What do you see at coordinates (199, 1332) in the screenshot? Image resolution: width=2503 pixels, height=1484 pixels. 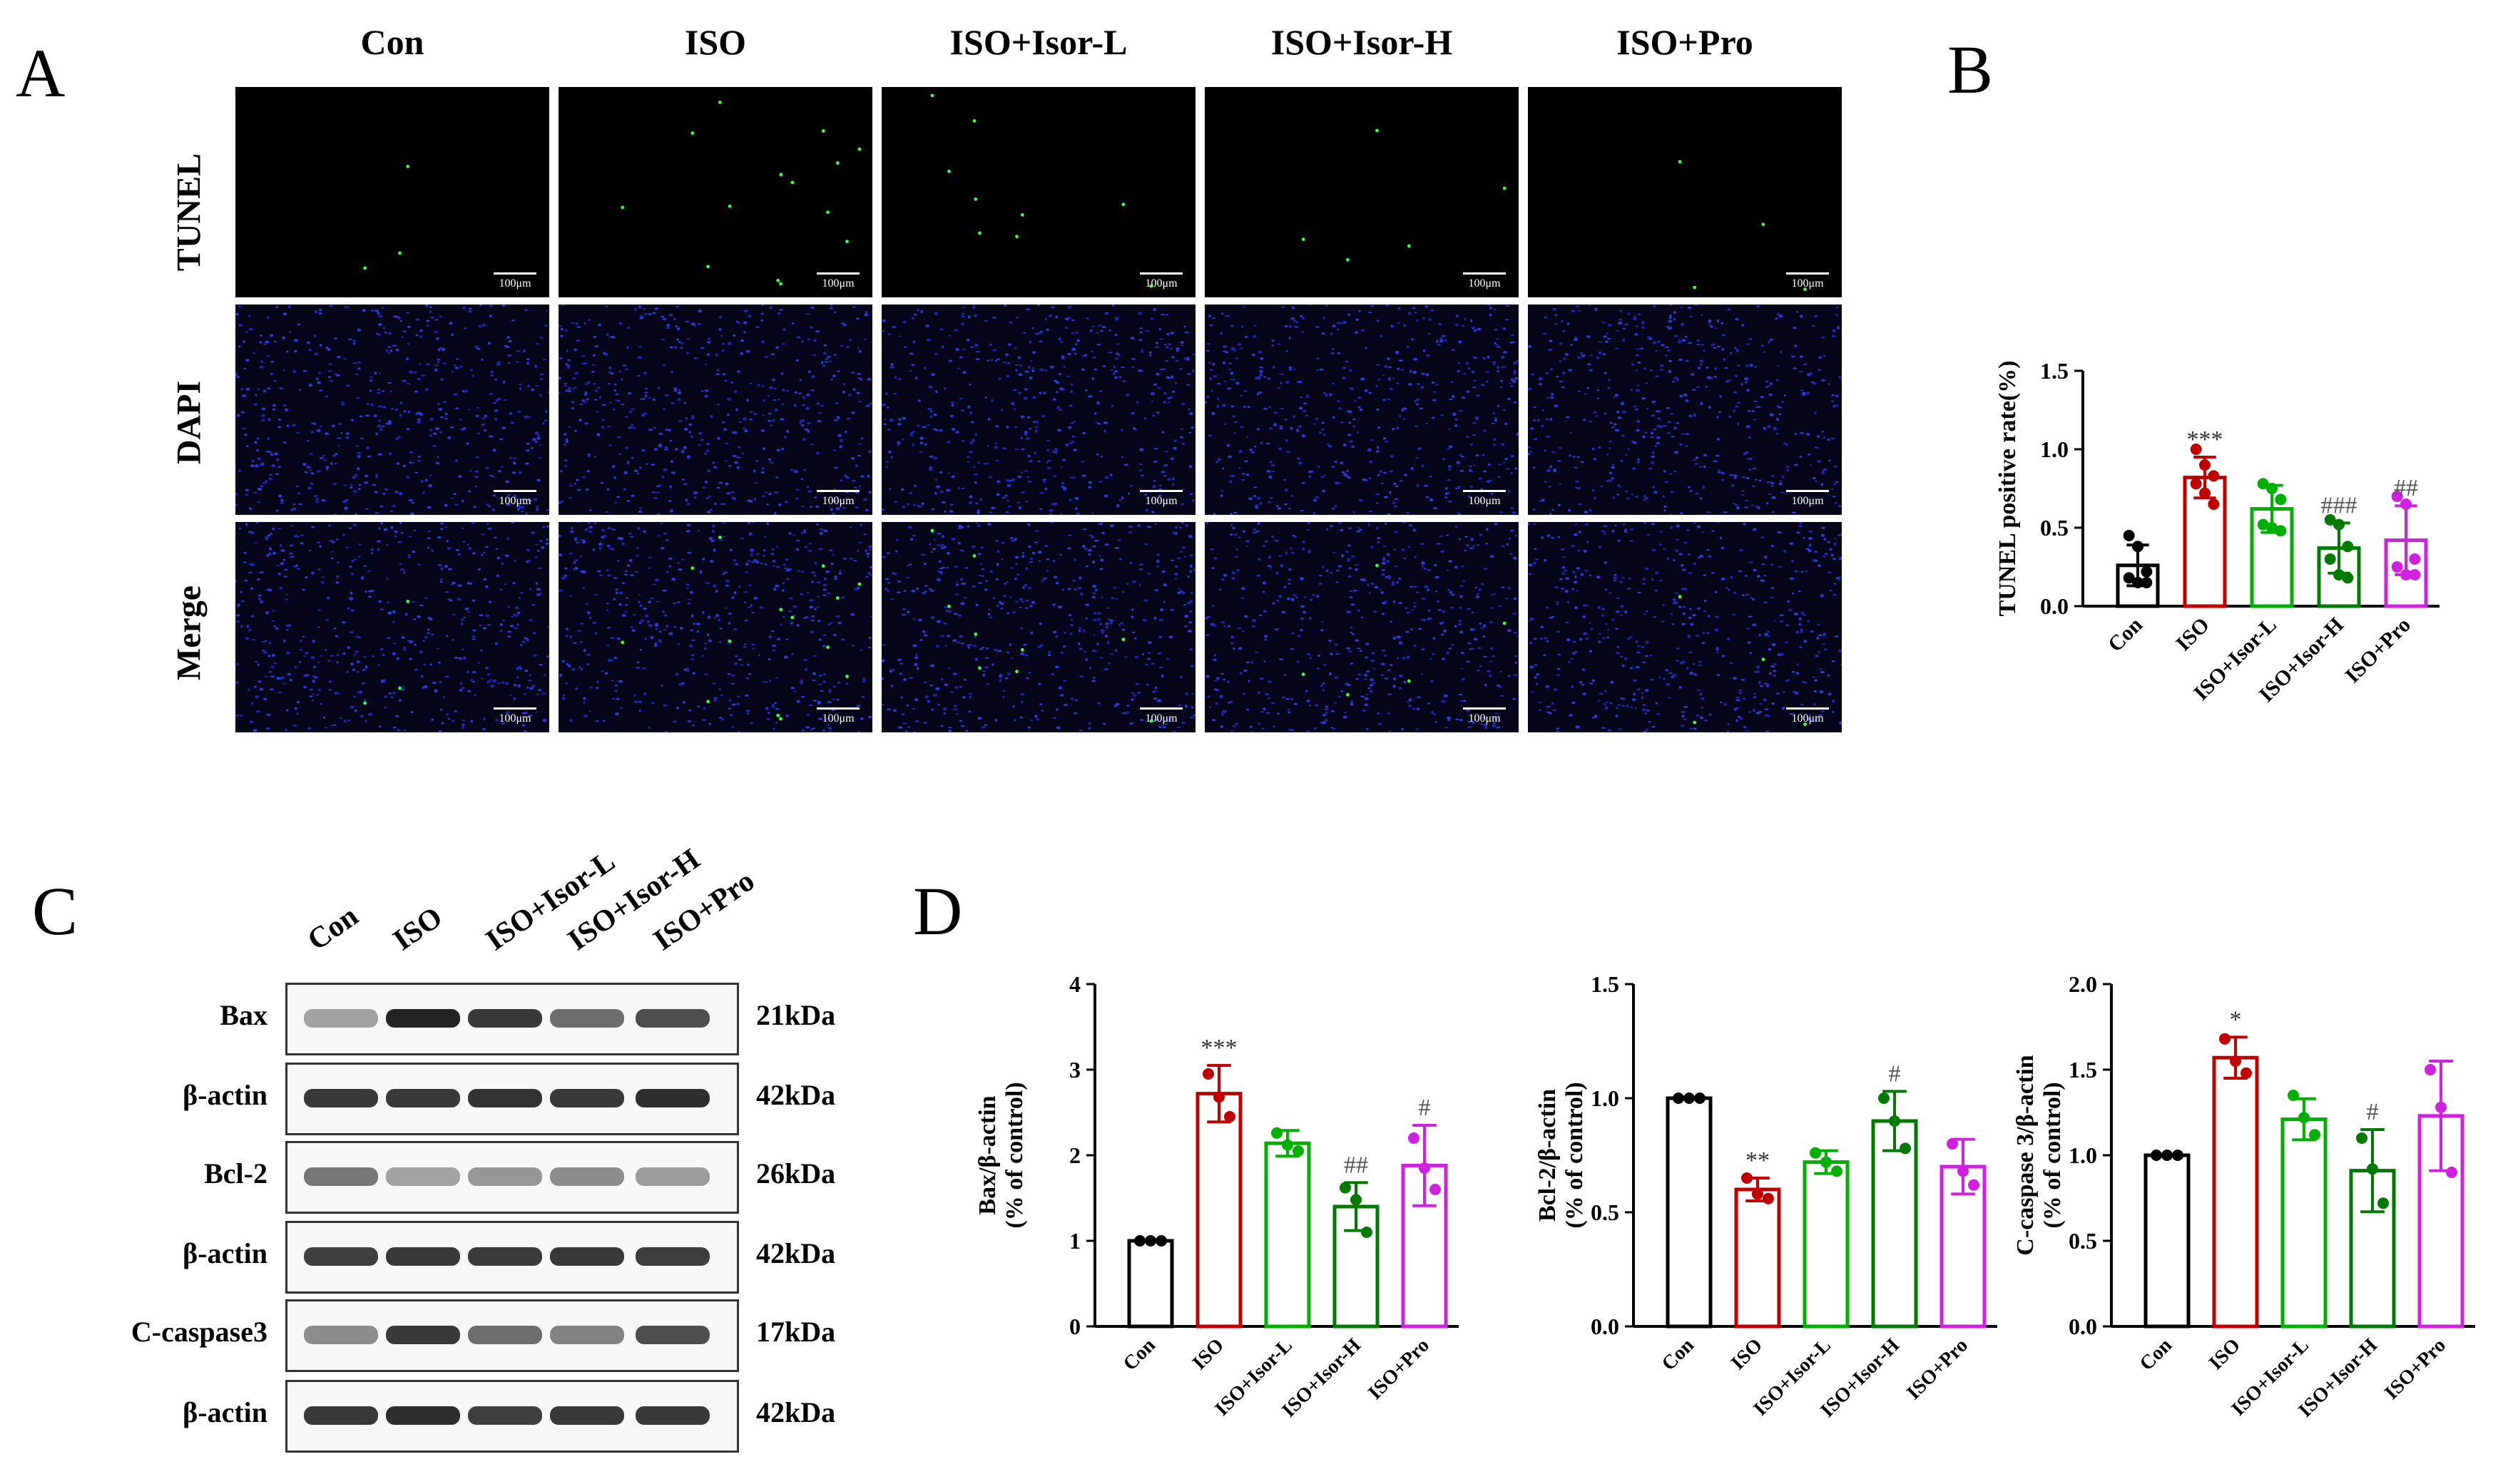 I see `blot-label-4: C-caspase3` at bounding box center [199, 1332].